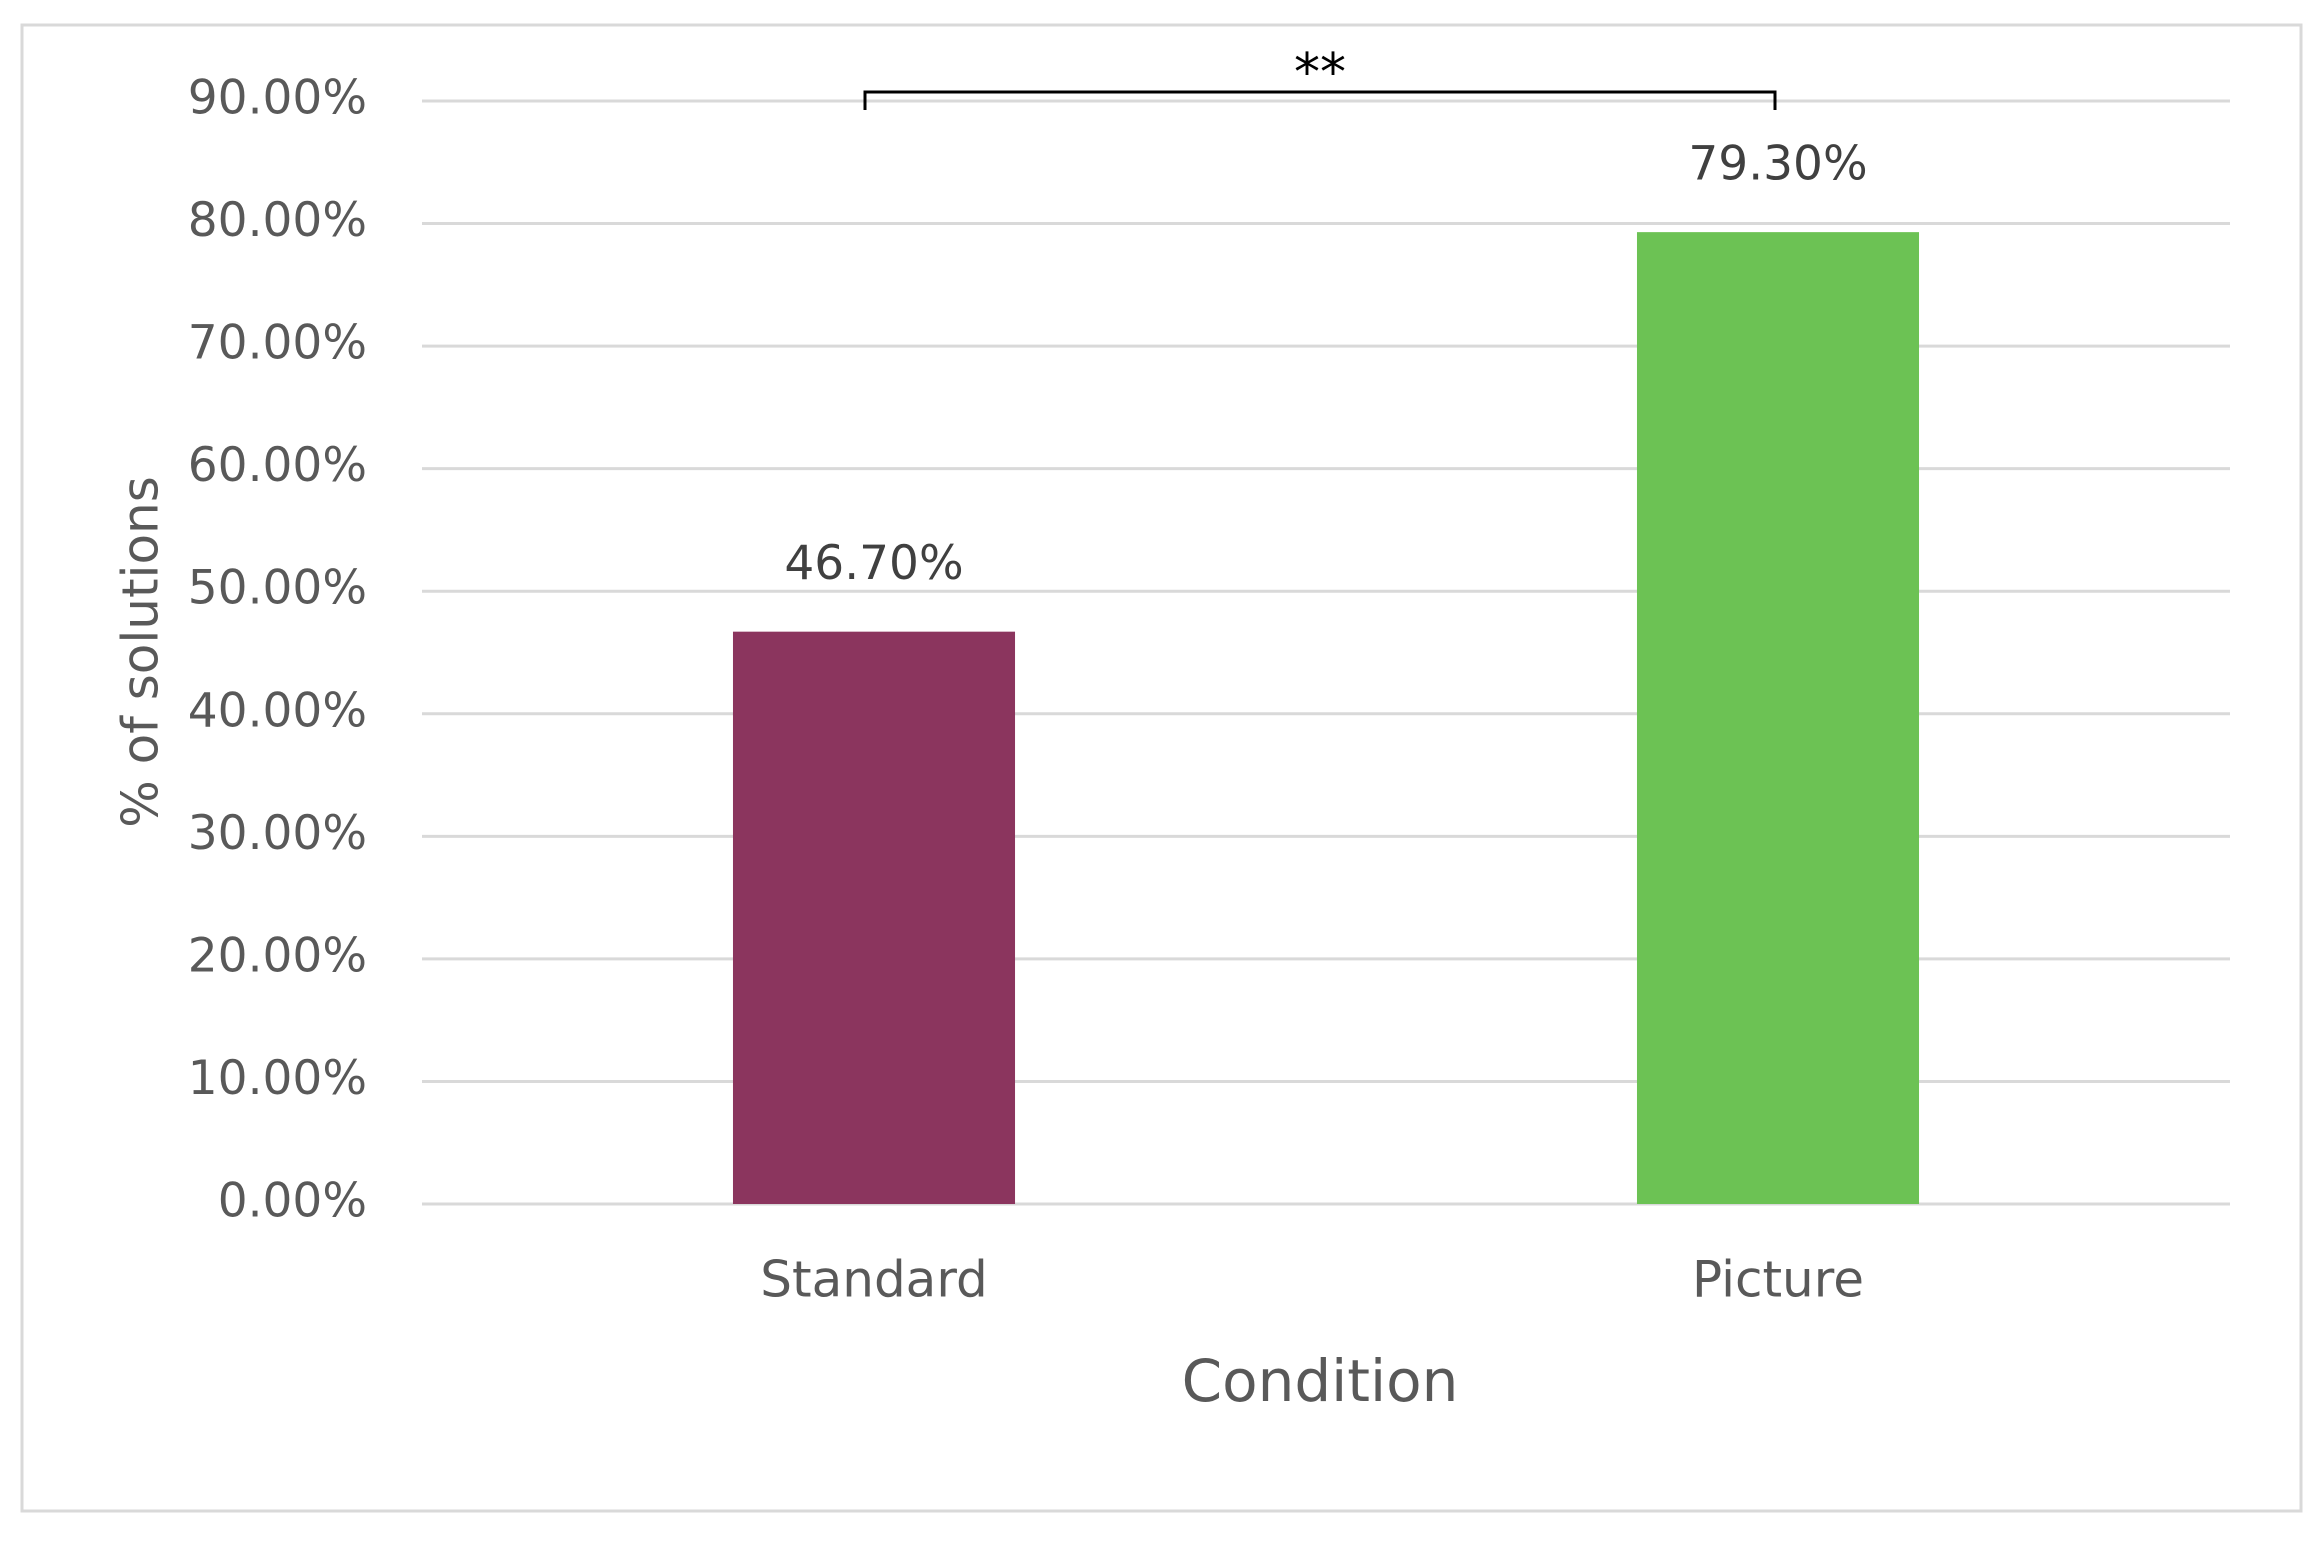  Describe the element at coordinates (1777, 164) in the screenshot. I see `value-label: 79.30%` at that location.